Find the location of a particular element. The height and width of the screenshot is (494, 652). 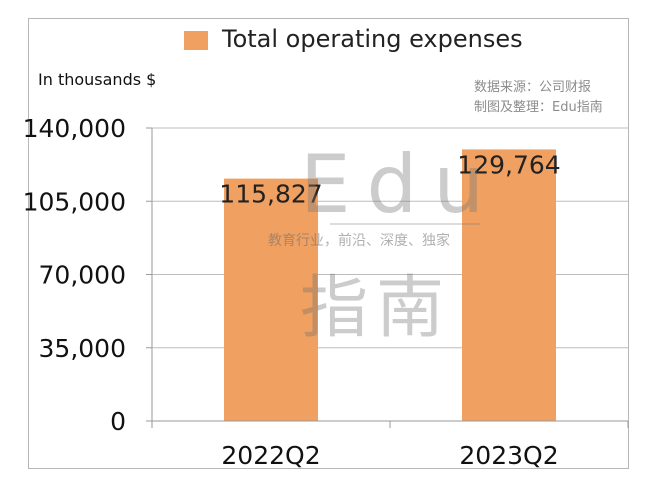

y-tick-label: 70,000 is located at coordinates (82, 275).